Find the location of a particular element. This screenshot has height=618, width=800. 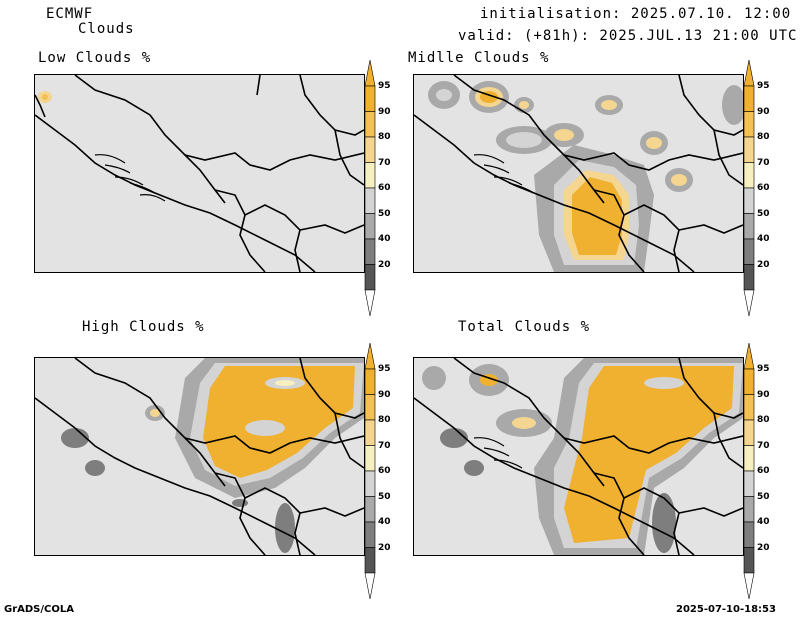

panel-title-high: High Clouds % is located at coordinates (143, 327).